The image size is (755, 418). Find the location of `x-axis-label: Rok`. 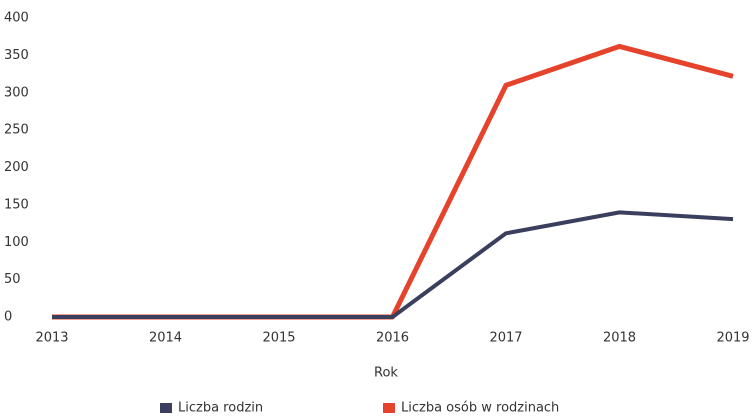

x-axis-label: Rok is located at coordinates (386, 373).